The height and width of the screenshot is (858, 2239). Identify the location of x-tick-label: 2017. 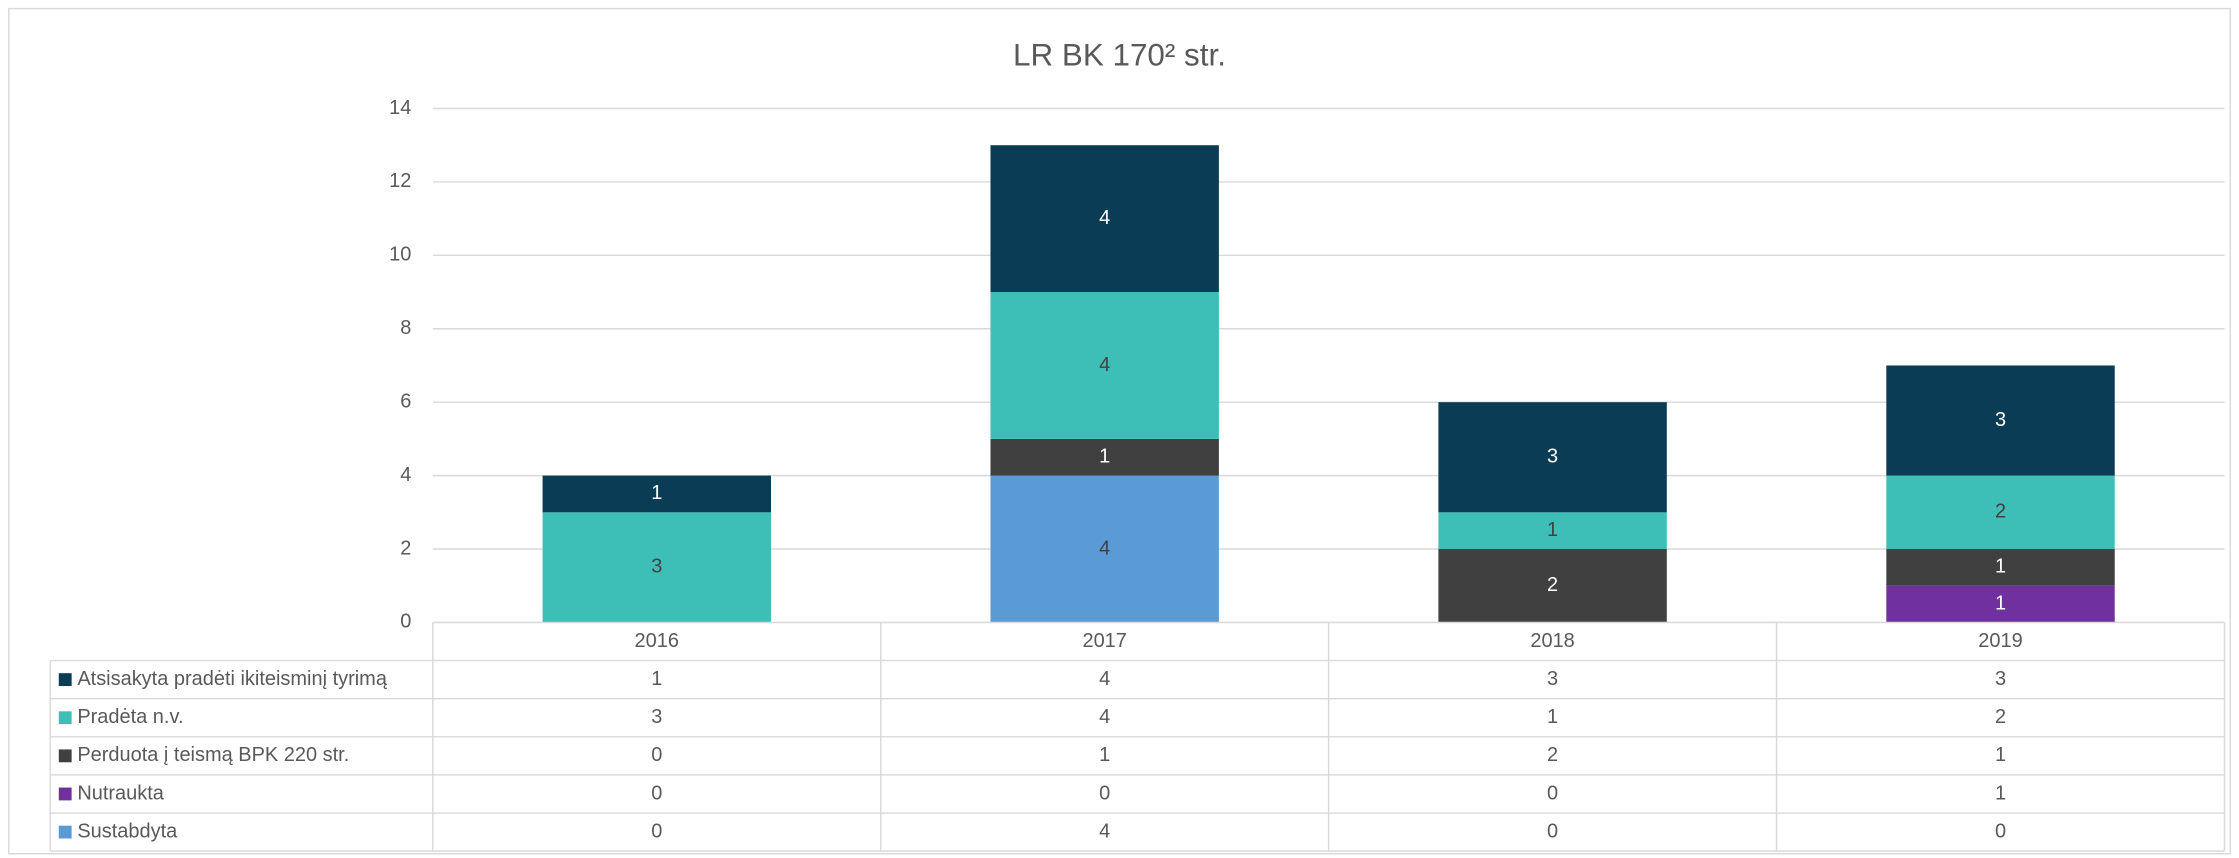
(1104, 641).